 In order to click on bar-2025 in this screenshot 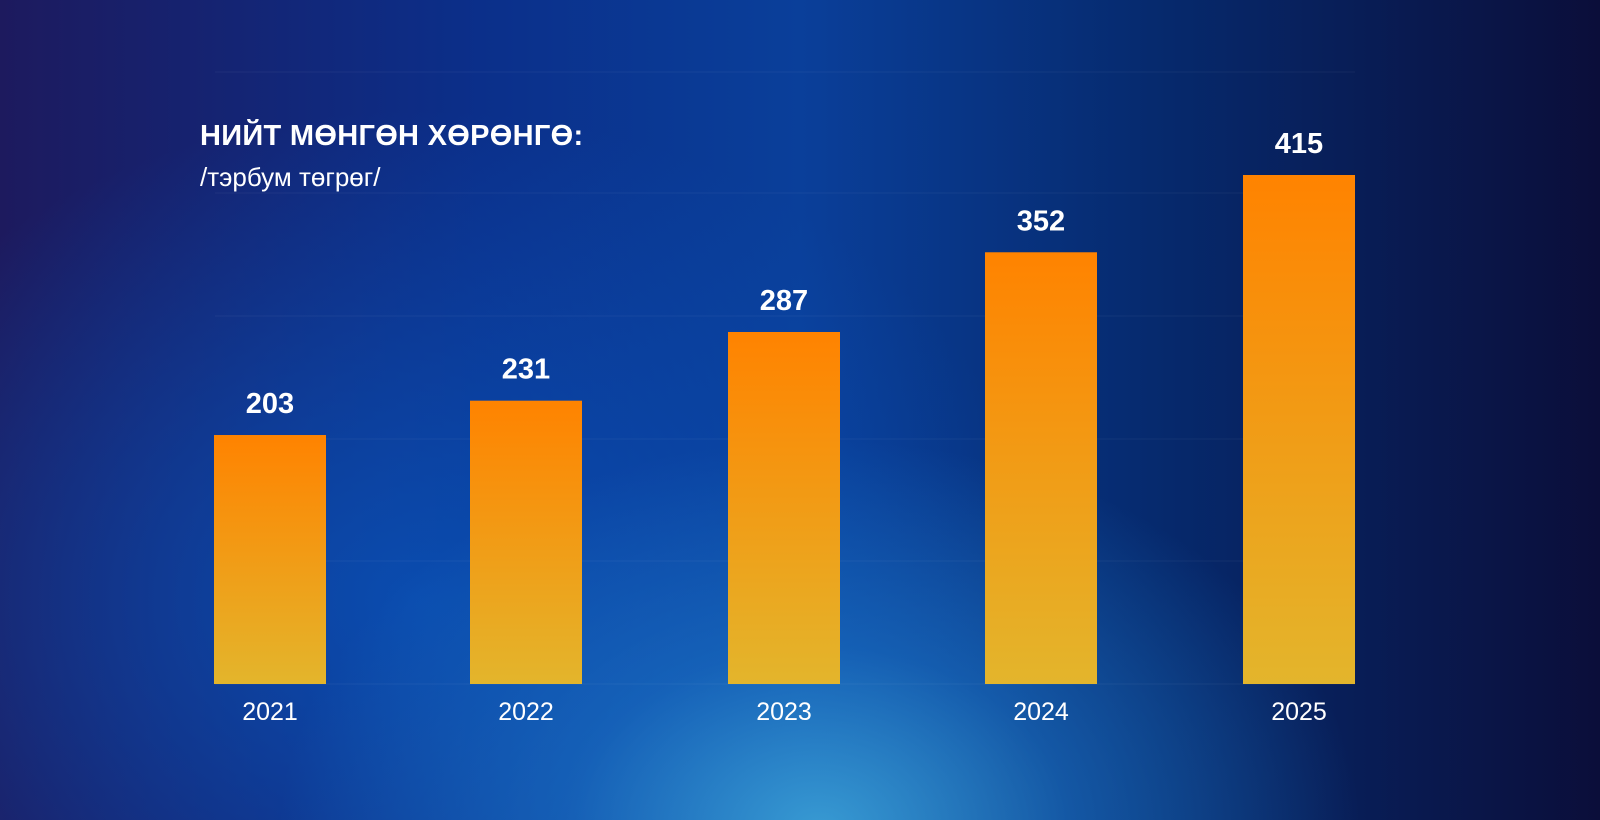, I will do `click(1299, 429)`.